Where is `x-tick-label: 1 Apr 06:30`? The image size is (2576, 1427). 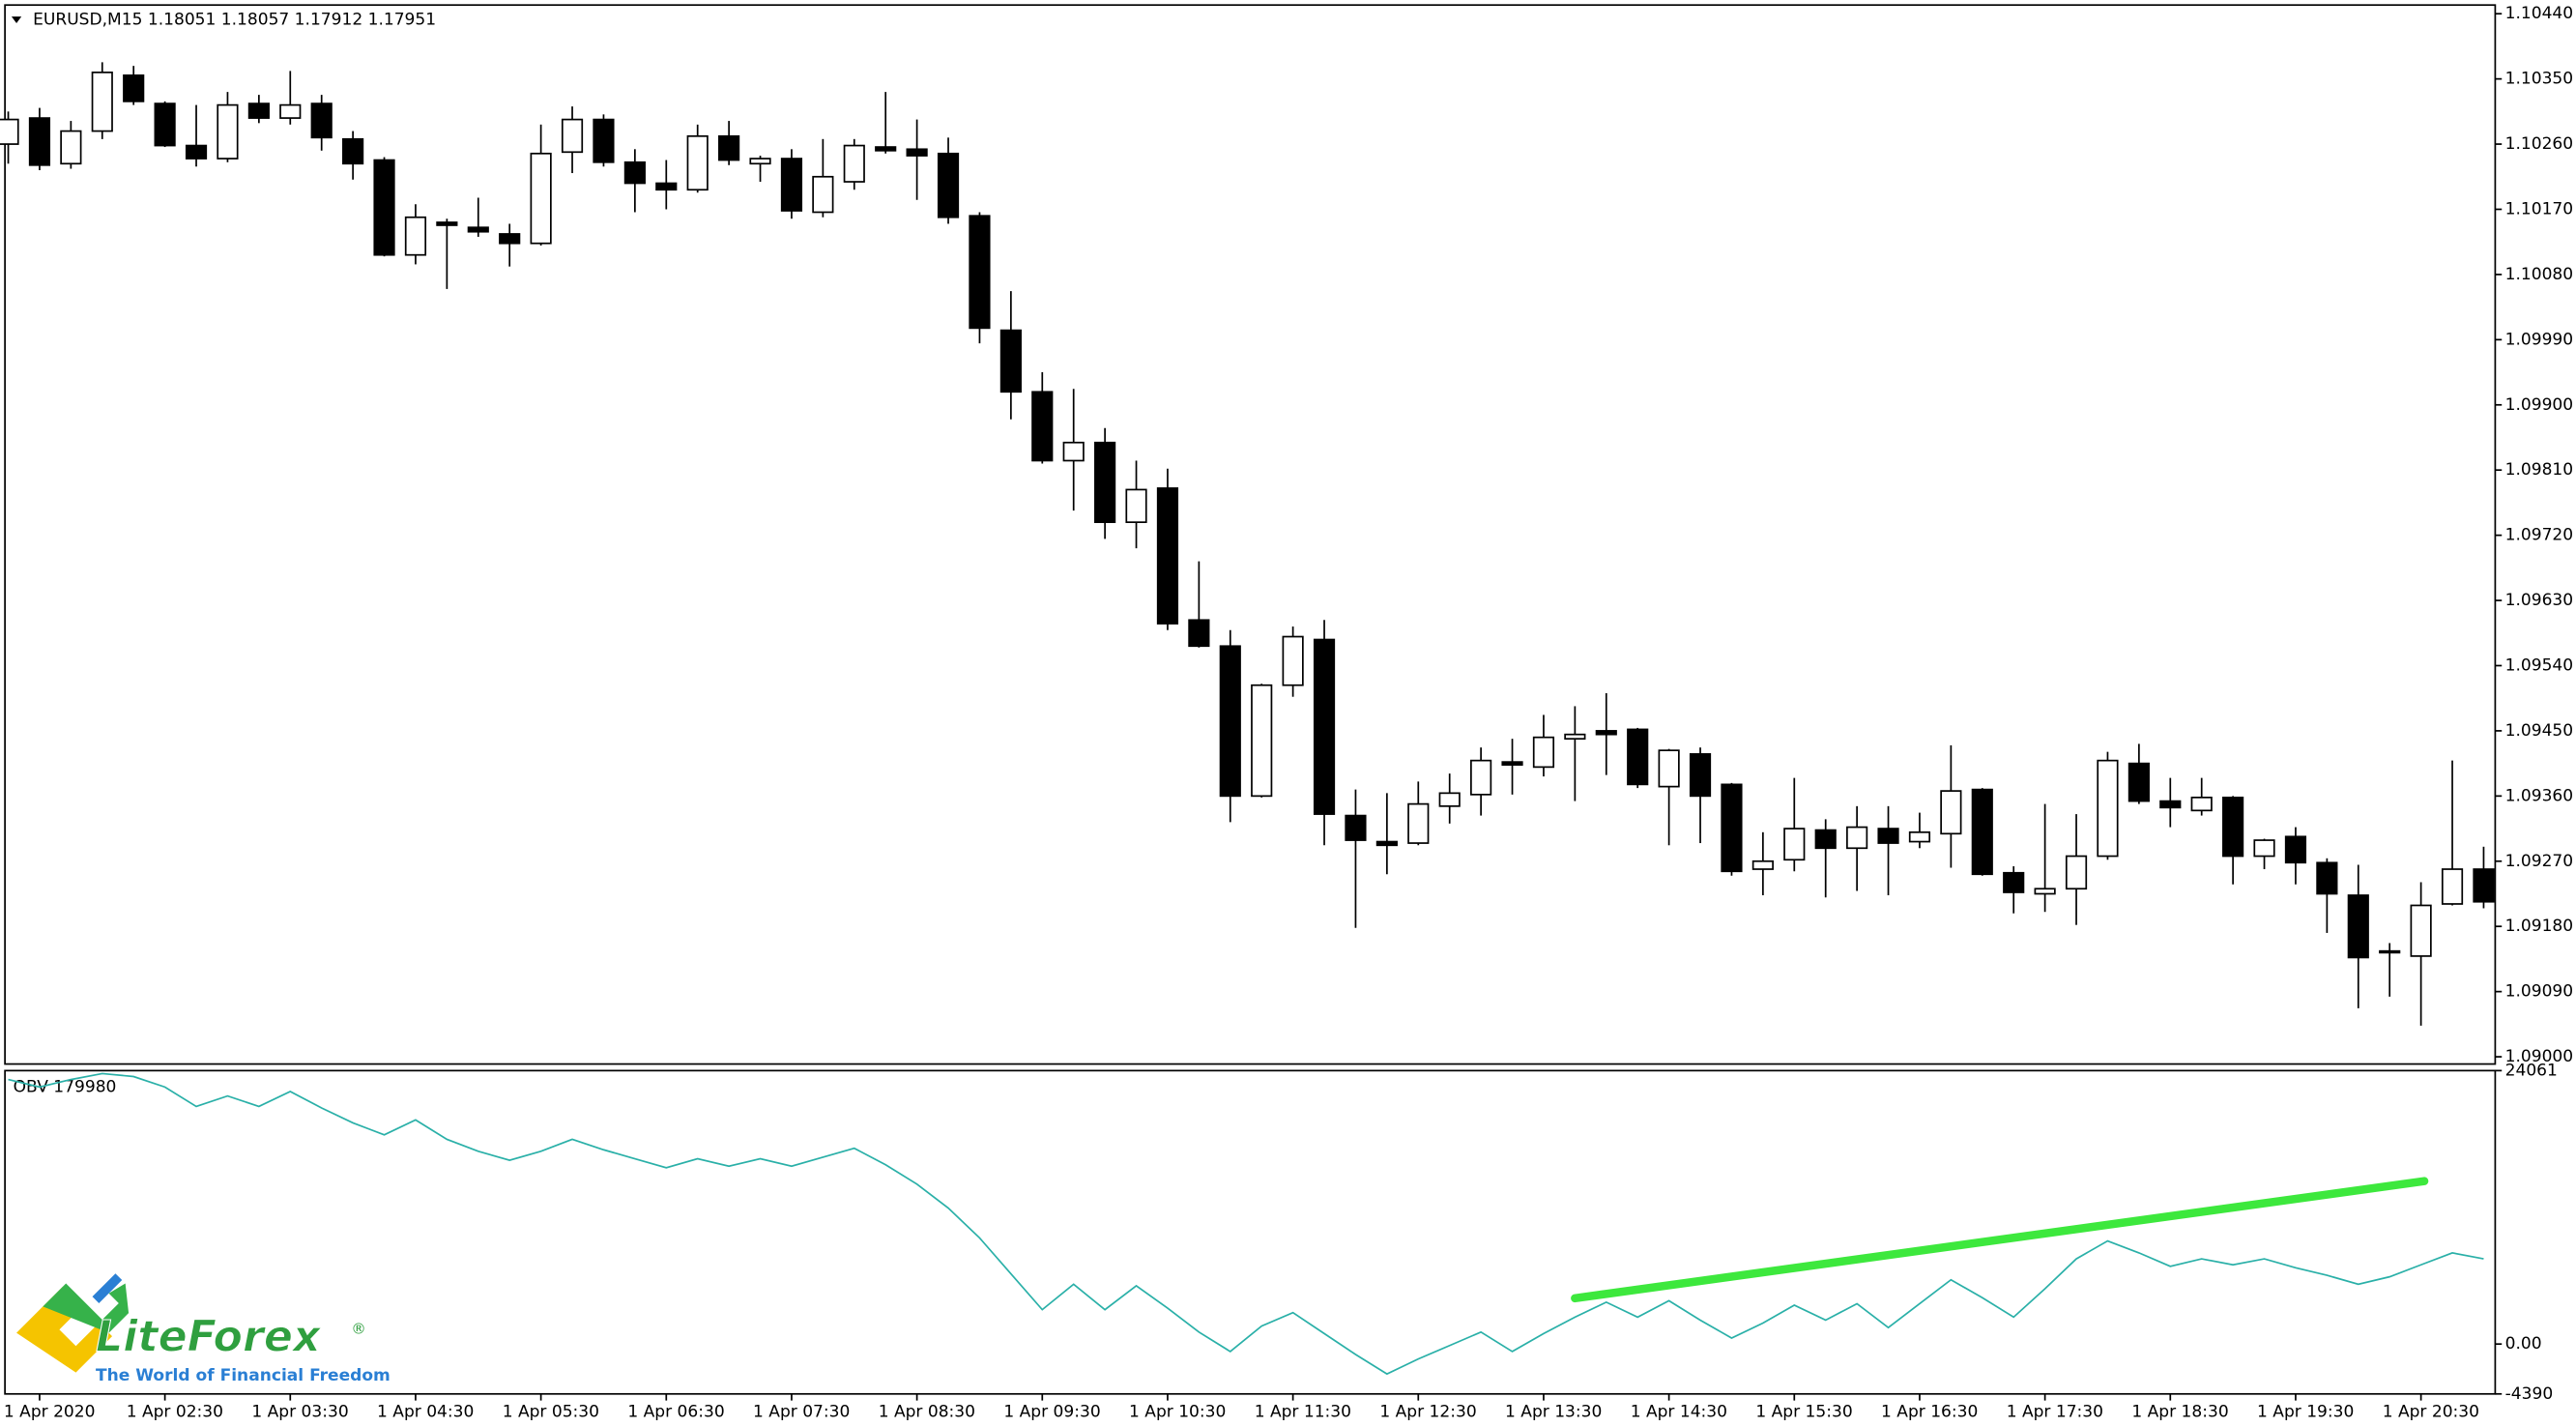 x-tick-label: 1 Apr 06:30 is located at coordinates (675, 1412).